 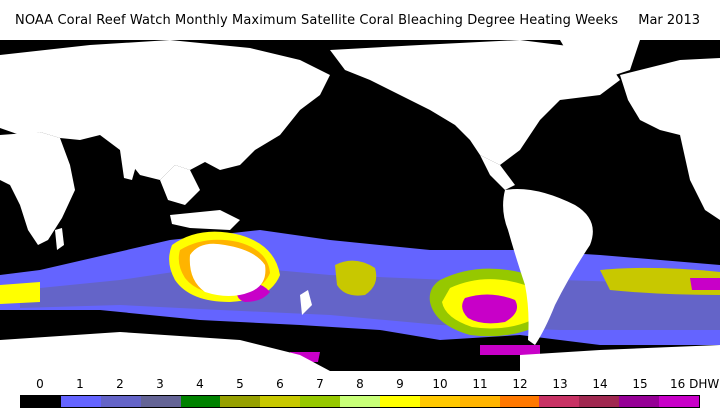 I want to click on land-africa-east, so click(x=700, y=177).